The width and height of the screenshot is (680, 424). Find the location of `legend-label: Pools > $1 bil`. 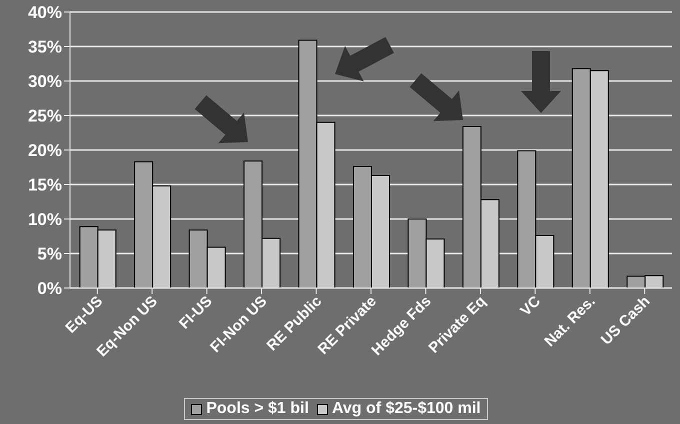

legend-label: Pools > $1 bil is located at coordinates (257, 409).